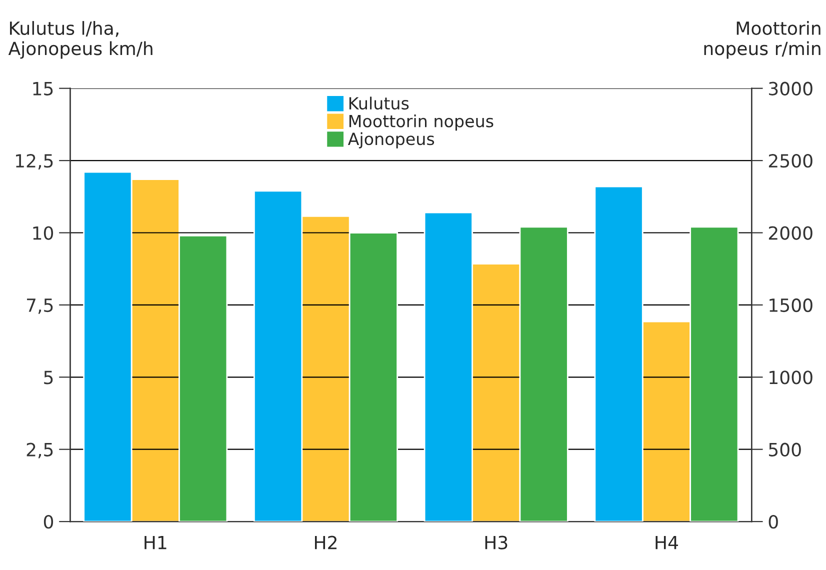 The height and width of the screenshot is (570, 826). I want to click on y2-tick-label: 1500, so click(791, 305).